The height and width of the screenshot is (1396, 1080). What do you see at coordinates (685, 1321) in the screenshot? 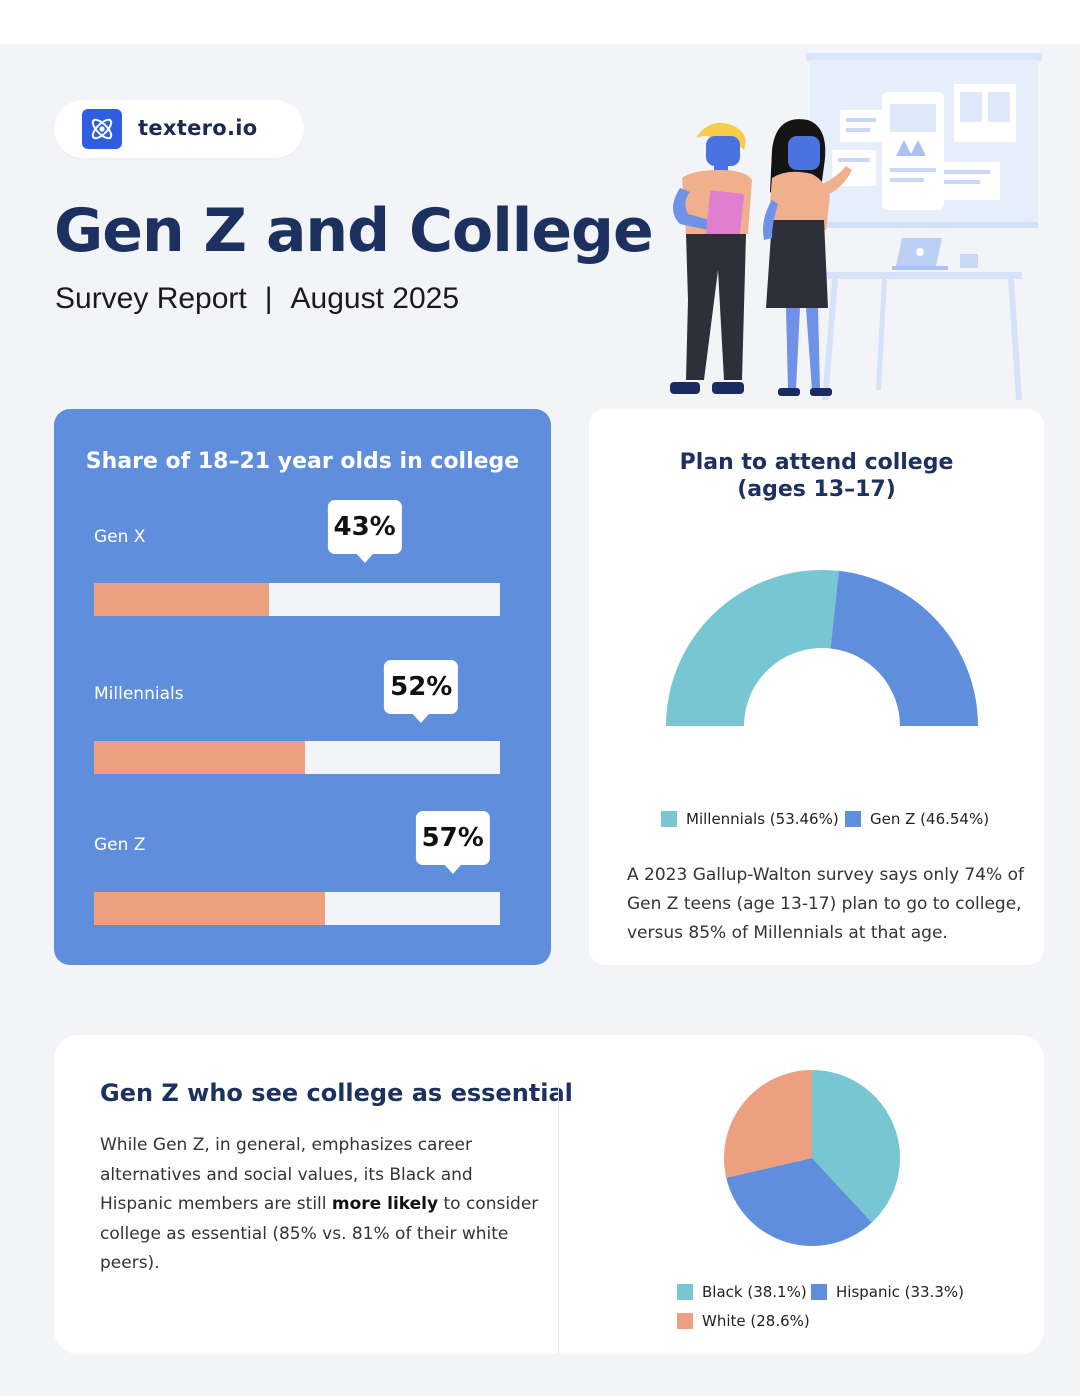
I see `legend-swatch-white` at bounding box center [685, 1321].